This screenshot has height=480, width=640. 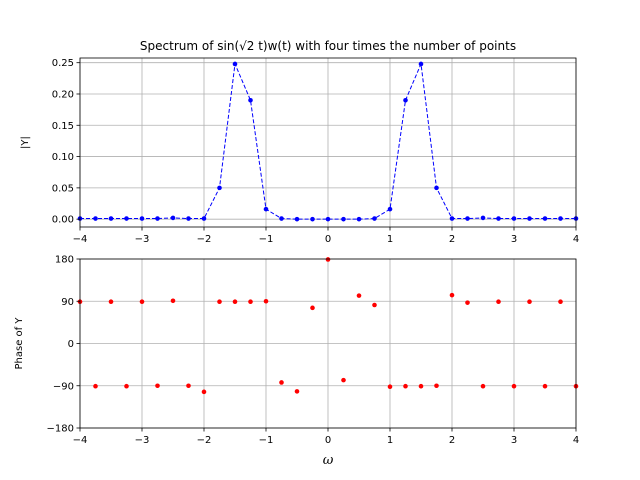 What do you see at coordinates (63, 63) in the screenshot?
I see `y-tick-label: 0.25` at bounding box center [63, 63].